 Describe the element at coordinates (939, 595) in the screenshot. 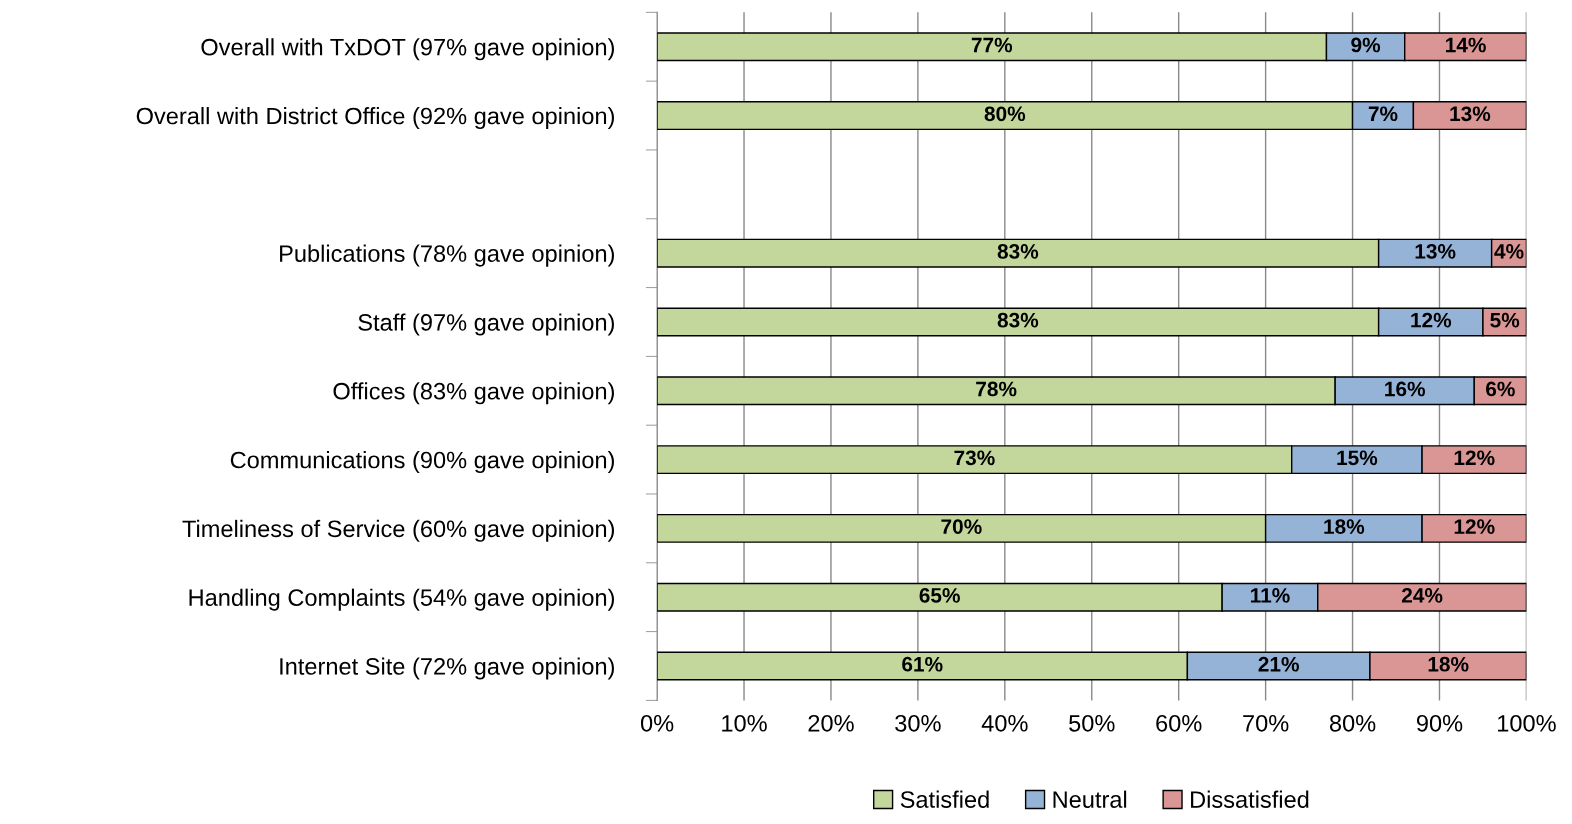

I see `data-label: 65%` at that location.